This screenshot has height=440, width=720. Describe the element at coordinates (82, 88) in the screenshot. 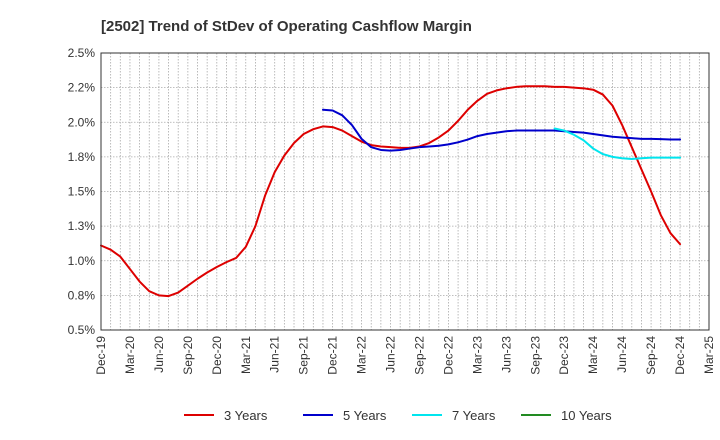

I see `y-tick-label: 2.2%` at that location.